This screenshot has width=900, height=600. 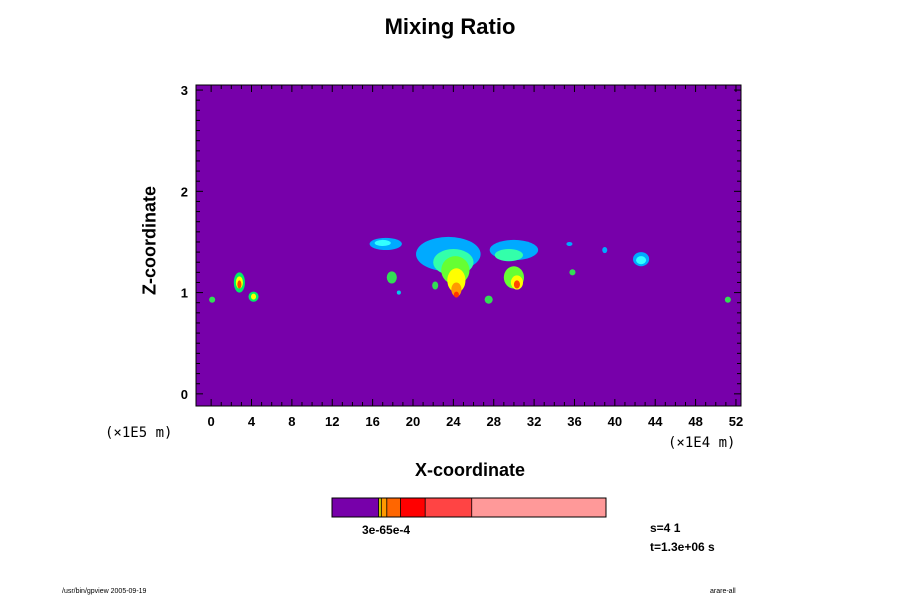 What do you see at coordinates (736, 421) in the screenshot?
I see `x-tick-label: 52` at bounding box center [736, 421].